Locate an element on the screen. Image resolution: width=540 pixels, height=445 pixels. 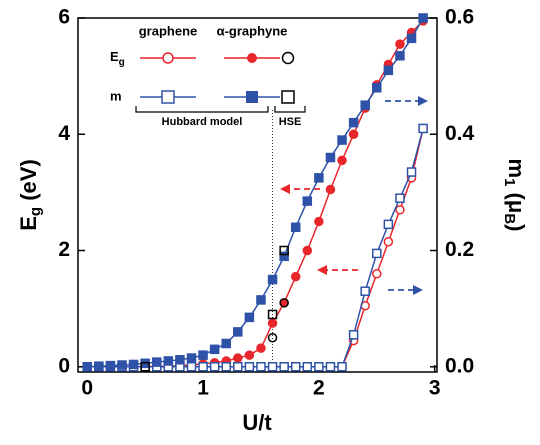
legend-column: α-graphyne is located at coordinates (252, 30).